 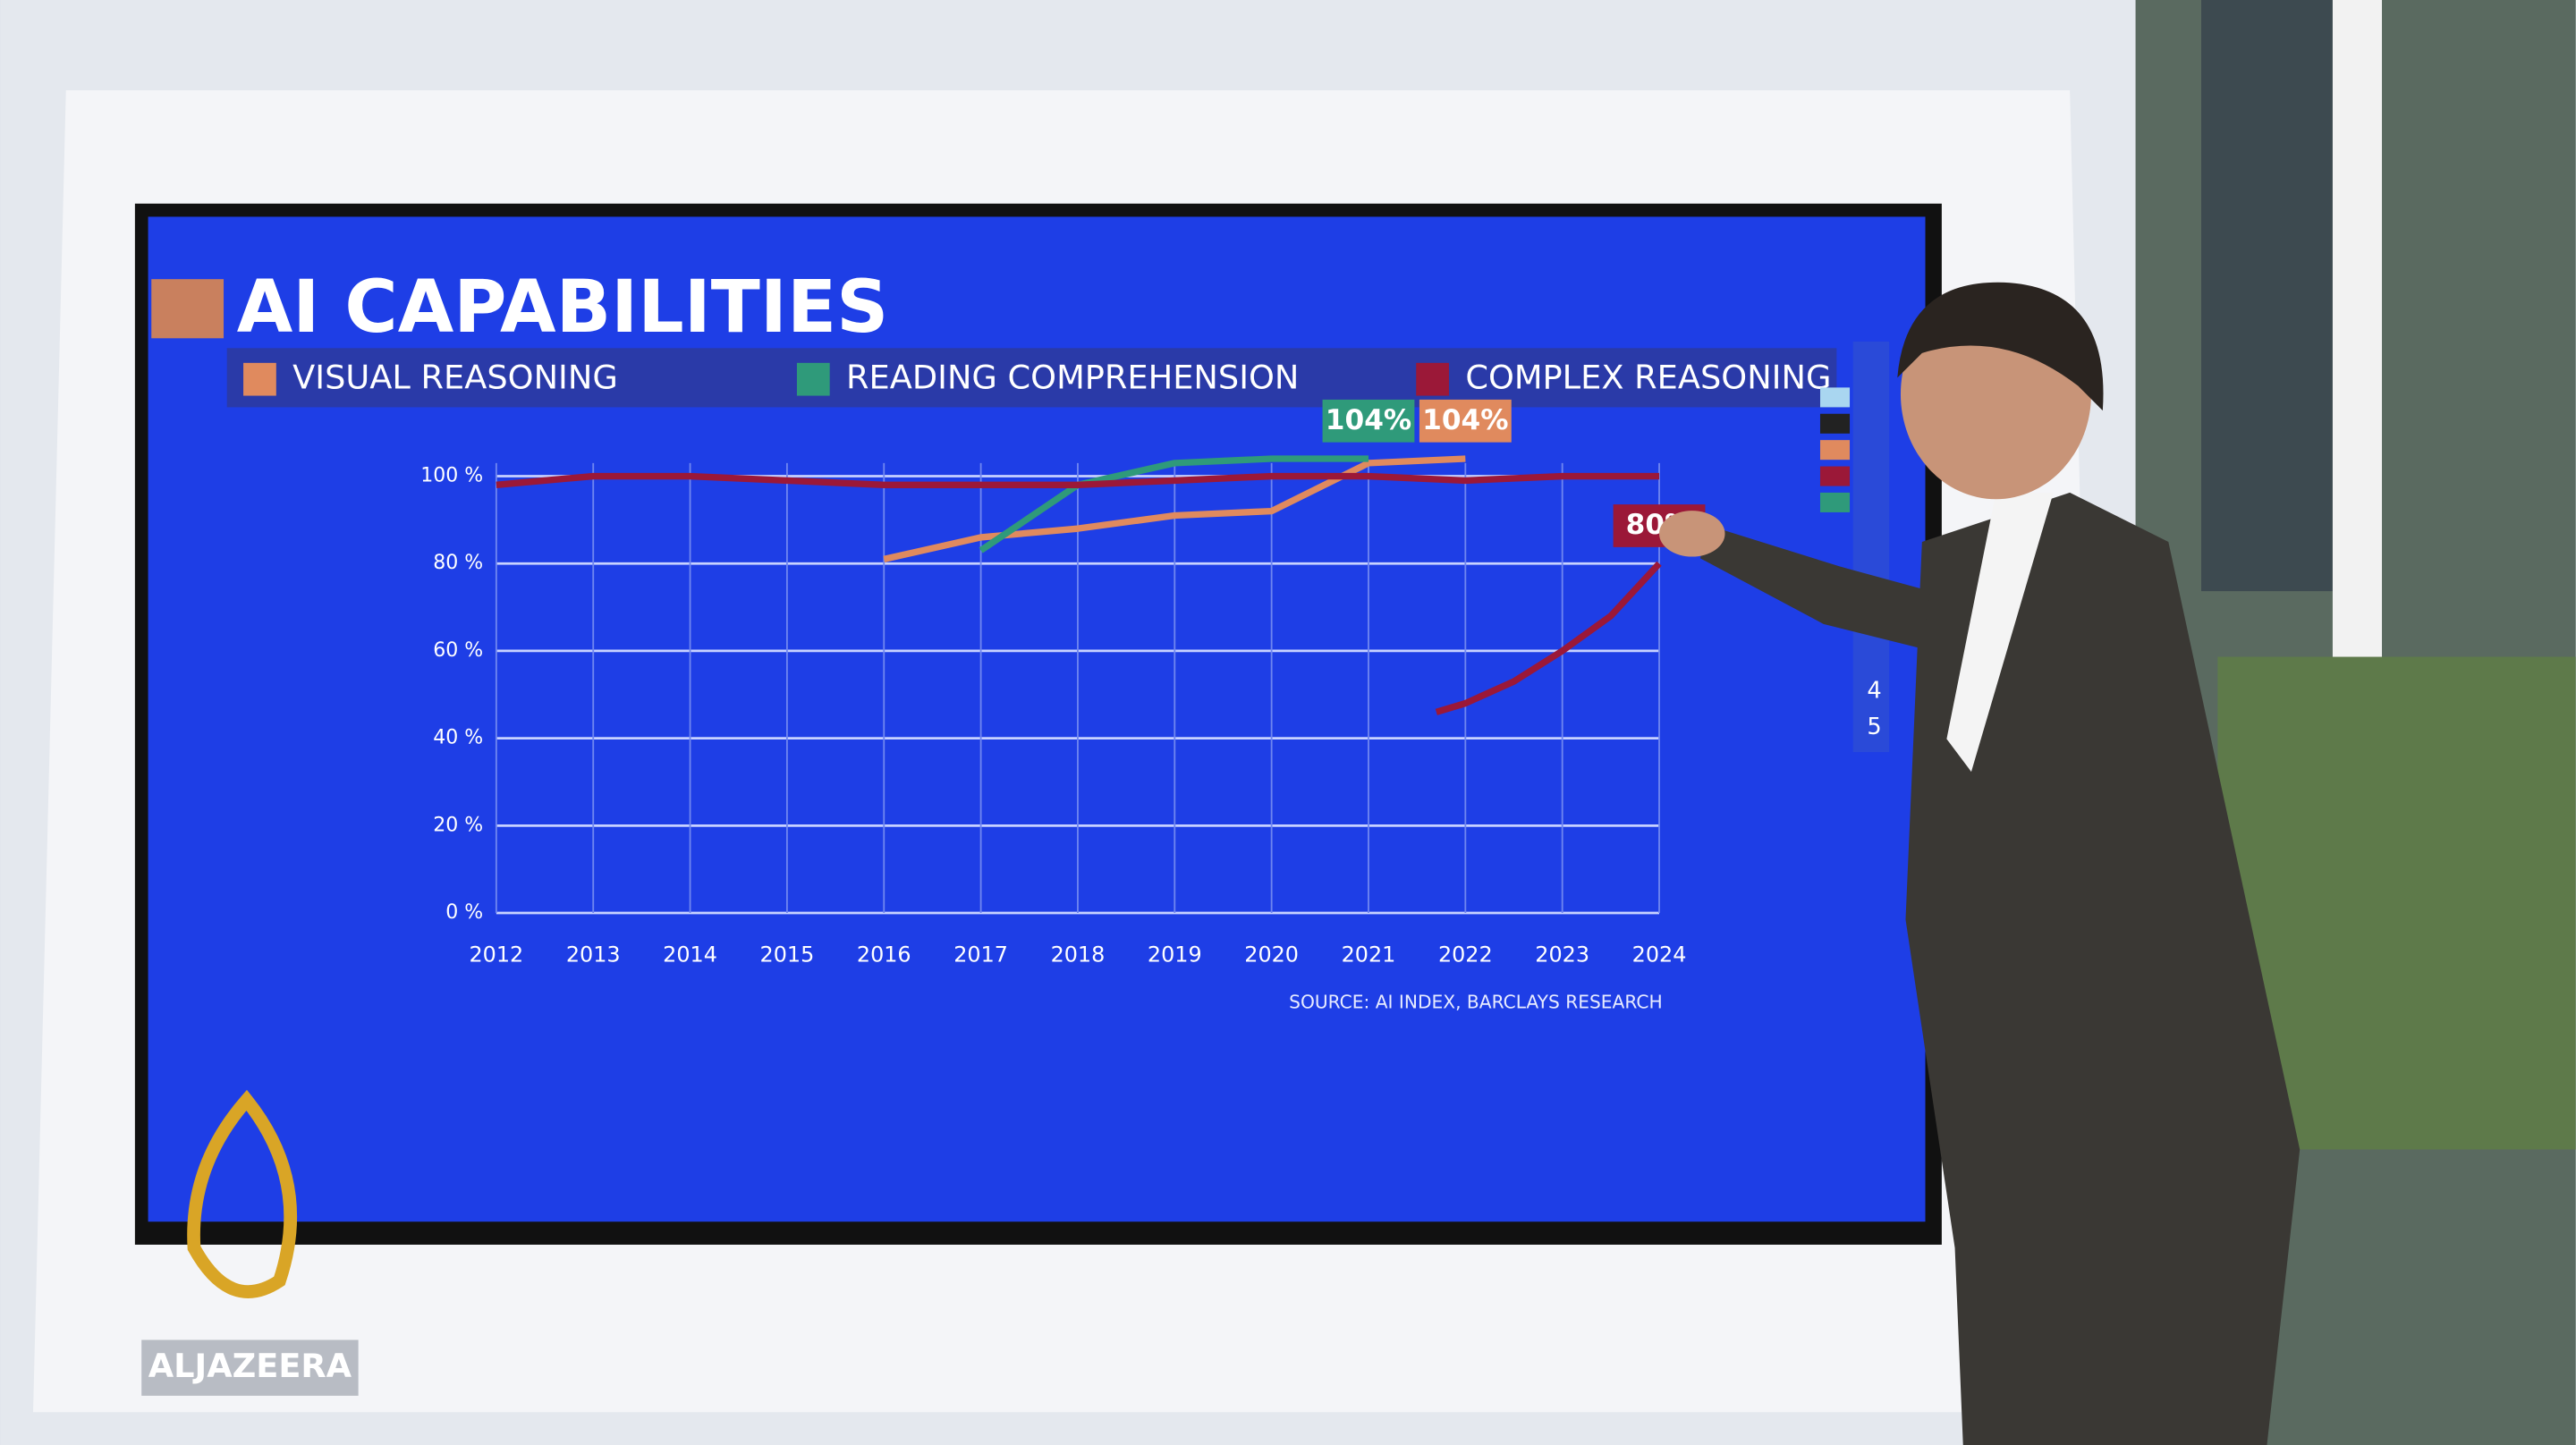 I want to click on x-tick-label: 2020, so click(x=1271, y=954).